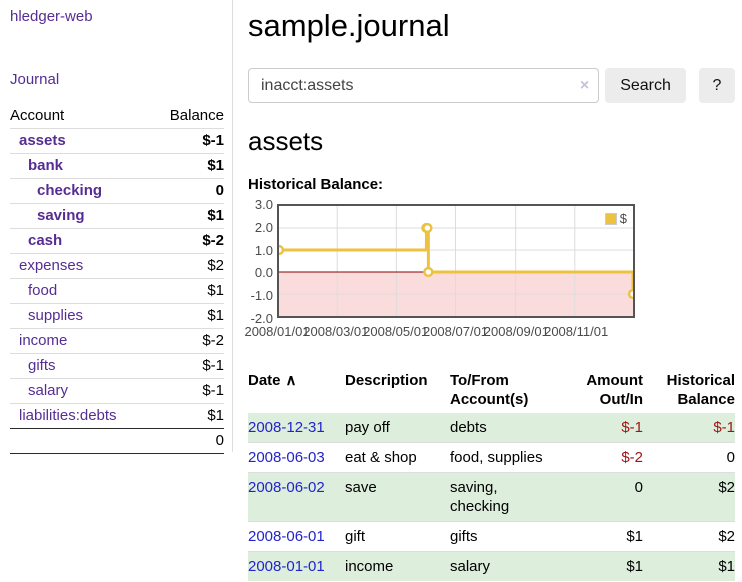  What do you see at coordinates (61, 215) in the screenshot?
I see `account-link-saving: saving` at bounding box center [61, 215].